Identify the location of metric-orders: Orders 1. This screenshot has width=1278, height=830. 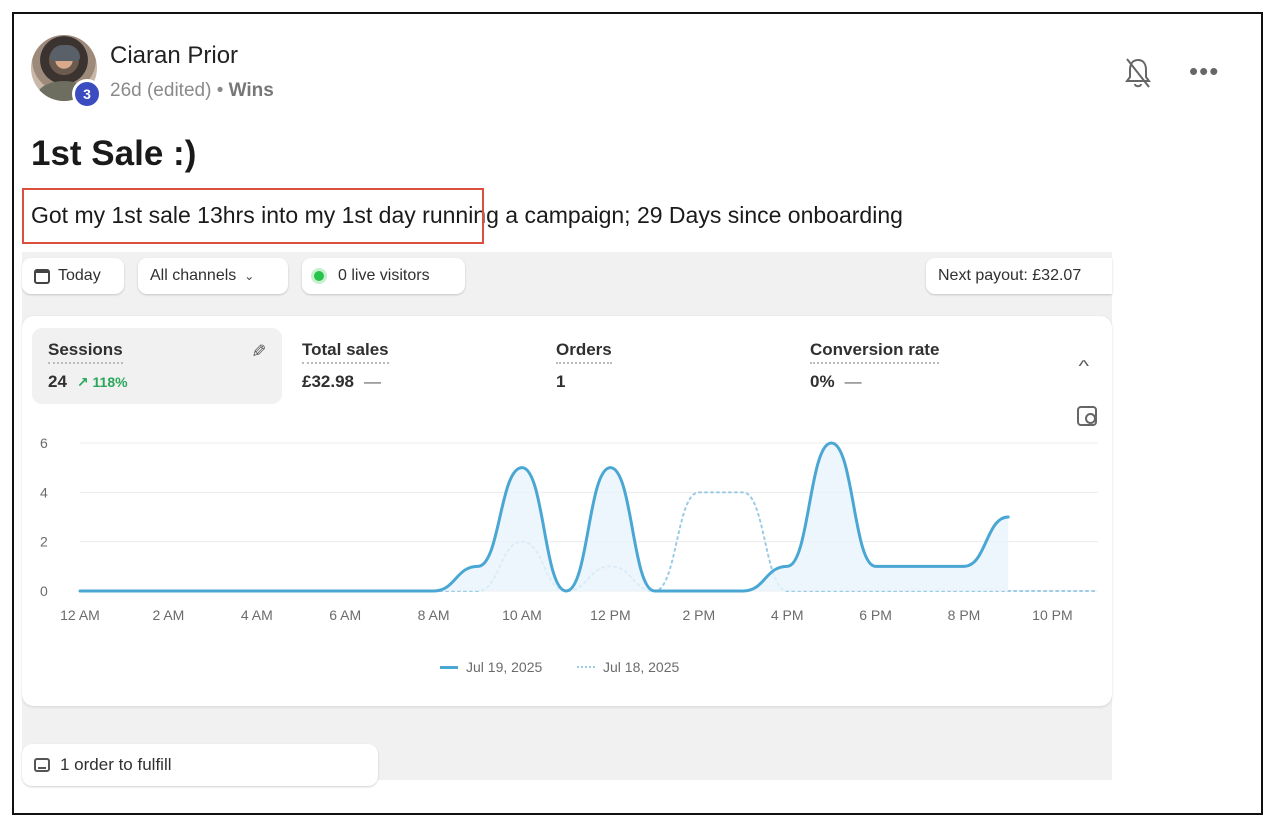
(660, 366).